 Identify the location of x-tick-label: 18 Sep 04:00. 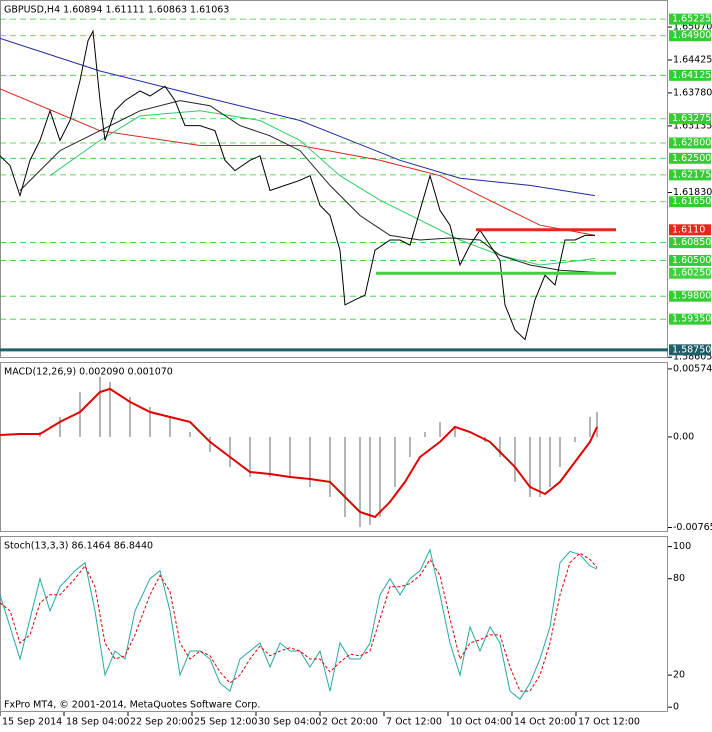
(97, 722).